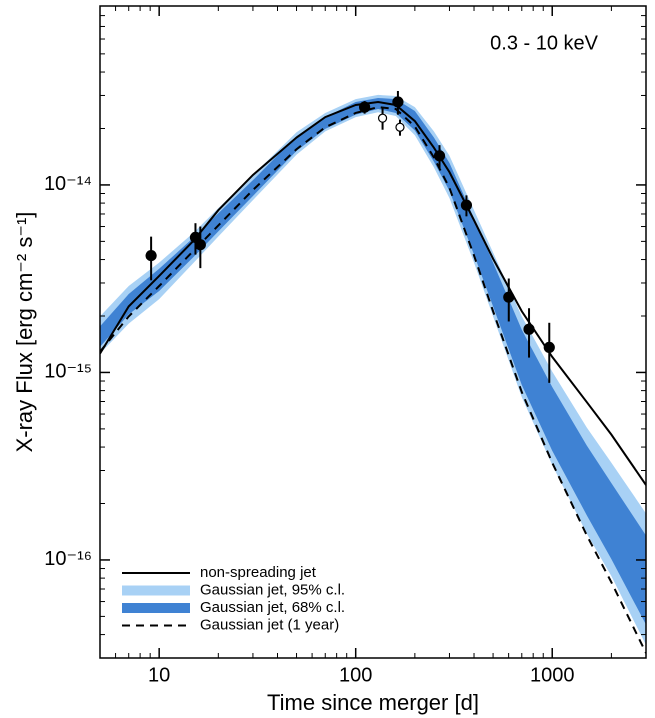 The image size is (655, 718). I want to click on x-tick-label: 10, so click(159, 675).